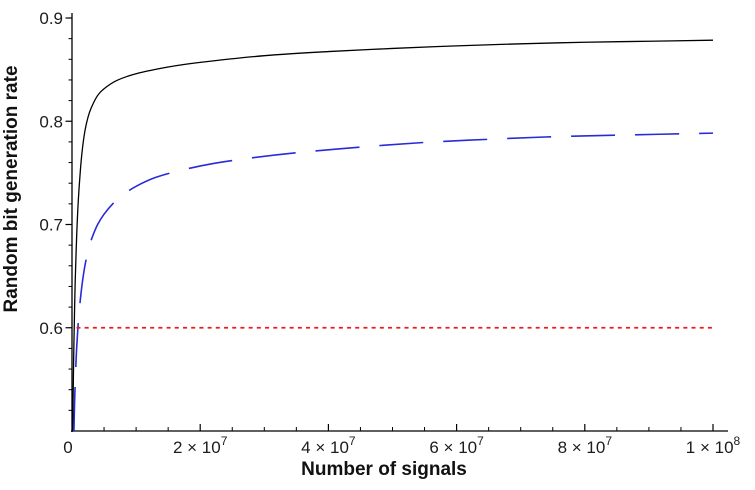 The width and height of the screenshot is (755, 490). I want to click on y-tick-label: 0.6, so click(51, 328).